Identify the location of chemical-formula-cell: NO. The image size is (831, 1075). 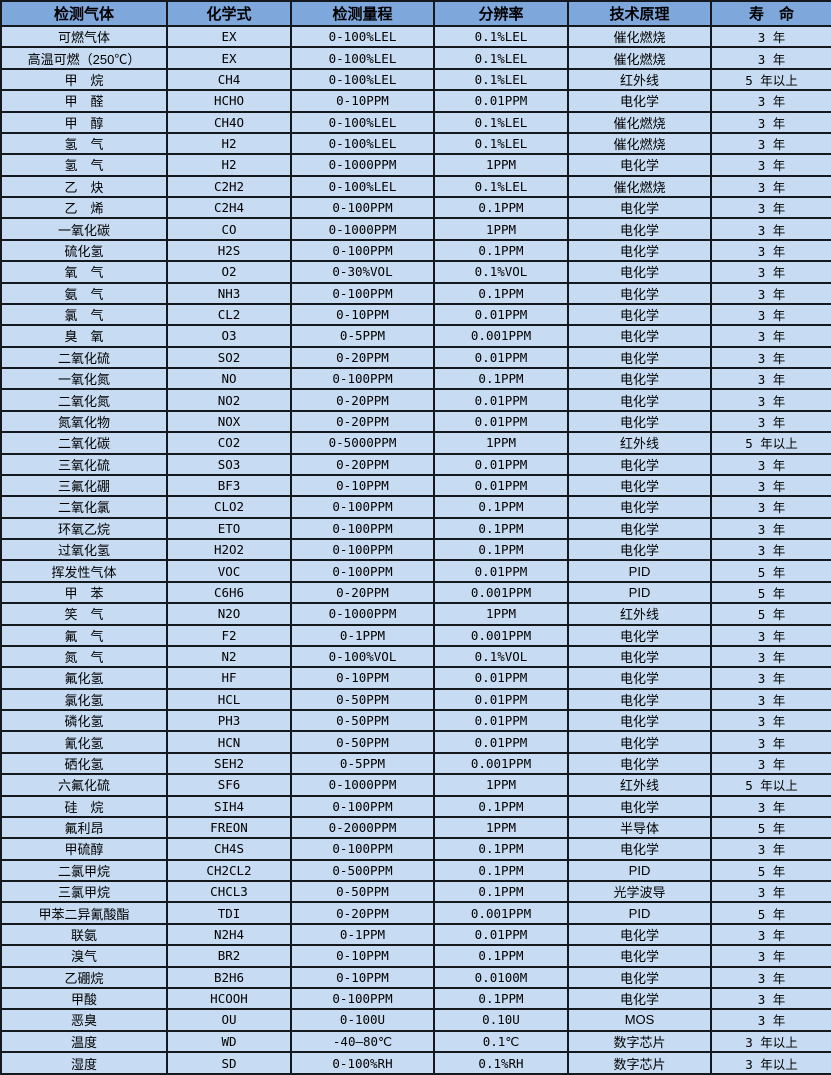
(229, 378).